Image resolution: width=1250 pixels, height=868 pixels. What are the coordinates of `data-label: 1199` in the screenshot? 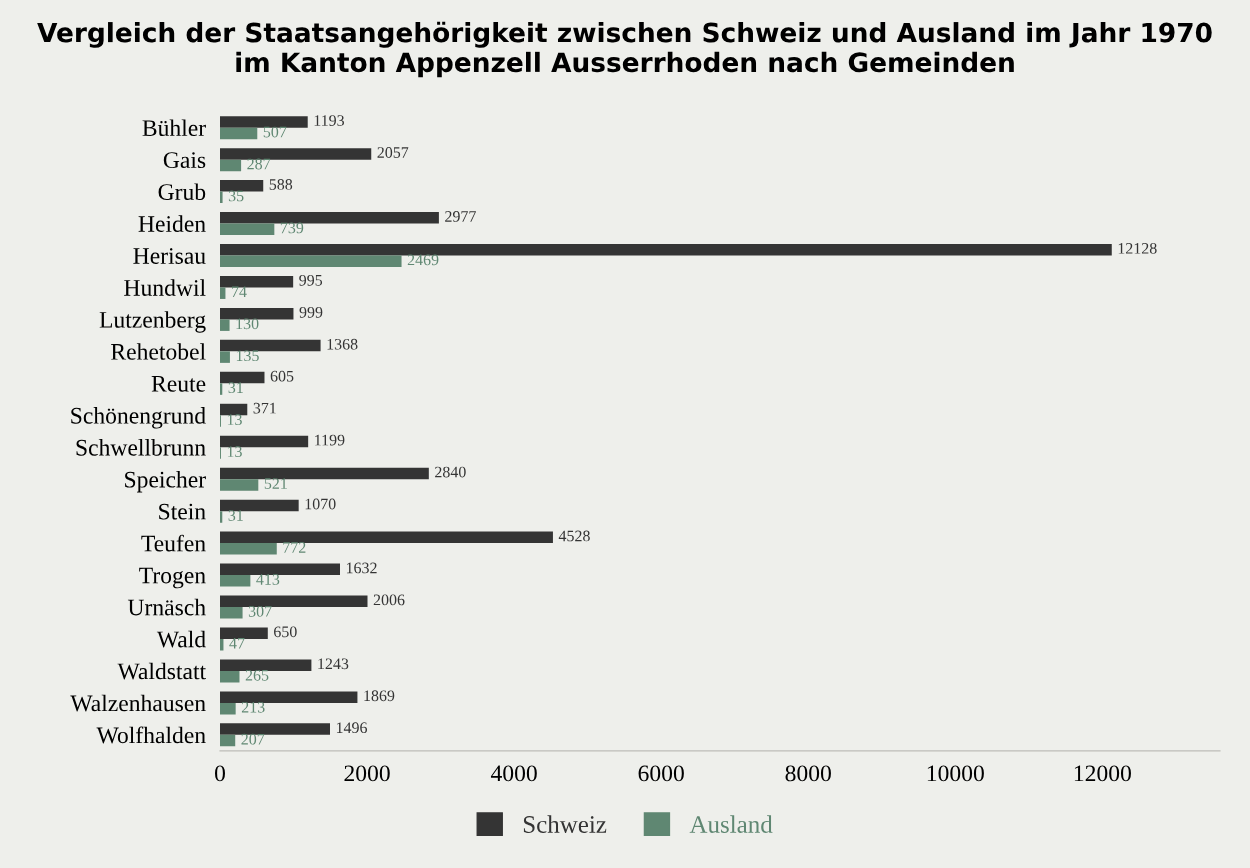 It's located at (330, 440).